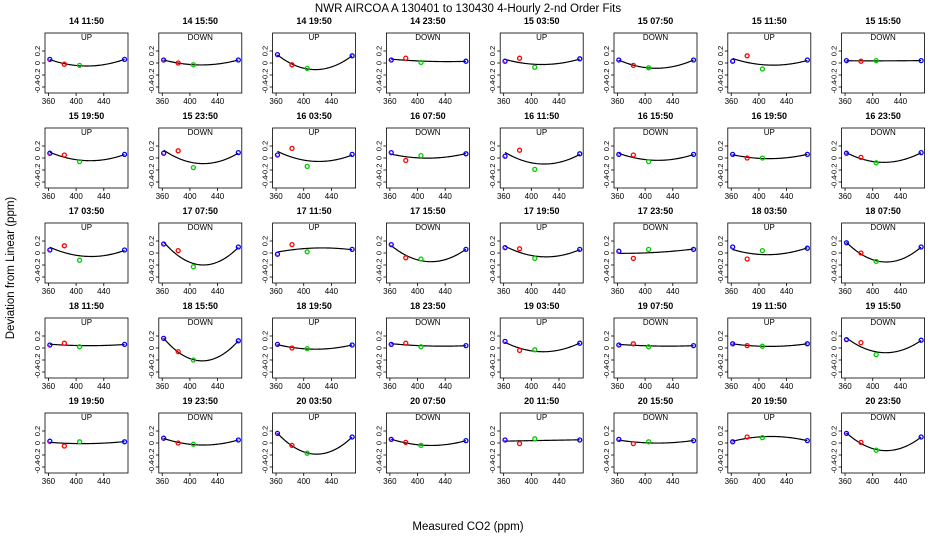  Describe the element at coordinates (883, 417) in the screenshot. I see `panel-direction: DOWN` at that location.